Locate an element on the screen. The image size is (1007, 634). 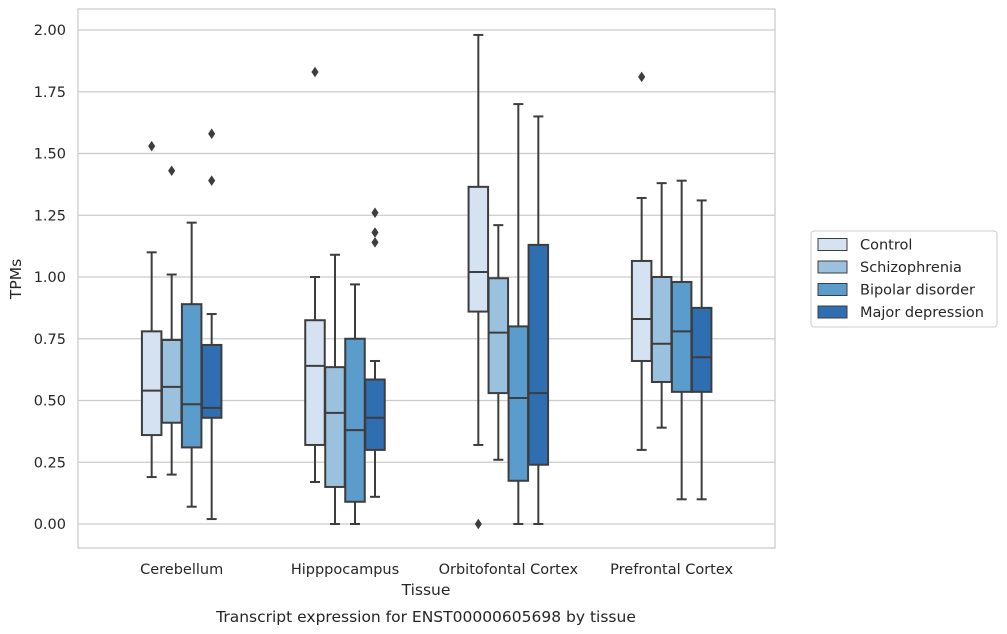
y-tick-label: 2.00 is located at coordinates (50, 31).